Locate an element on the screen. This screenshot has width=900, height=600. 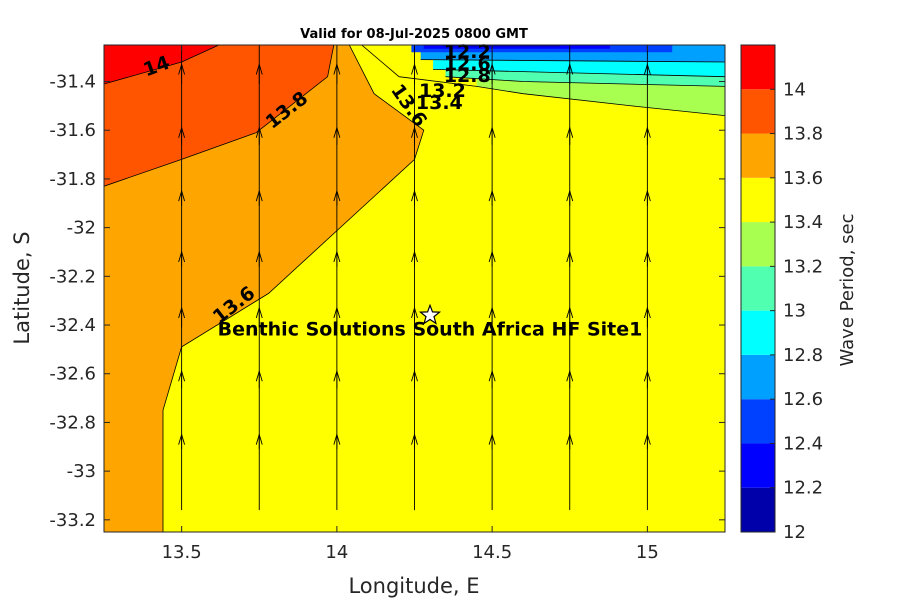
colorbar-tick-label: 12.6 is located at coordinates (803, 399).